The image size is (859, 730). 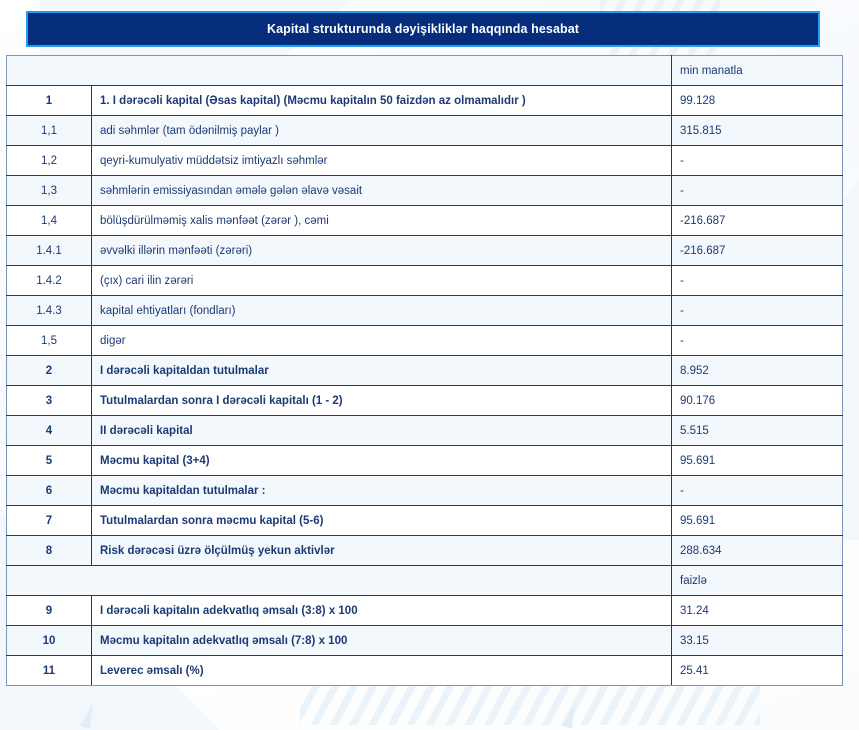 What do you see at coordinates (49, 220) in the screenshot?
I see `row-number-cell: 1,4` at bounding box center [49, 220].